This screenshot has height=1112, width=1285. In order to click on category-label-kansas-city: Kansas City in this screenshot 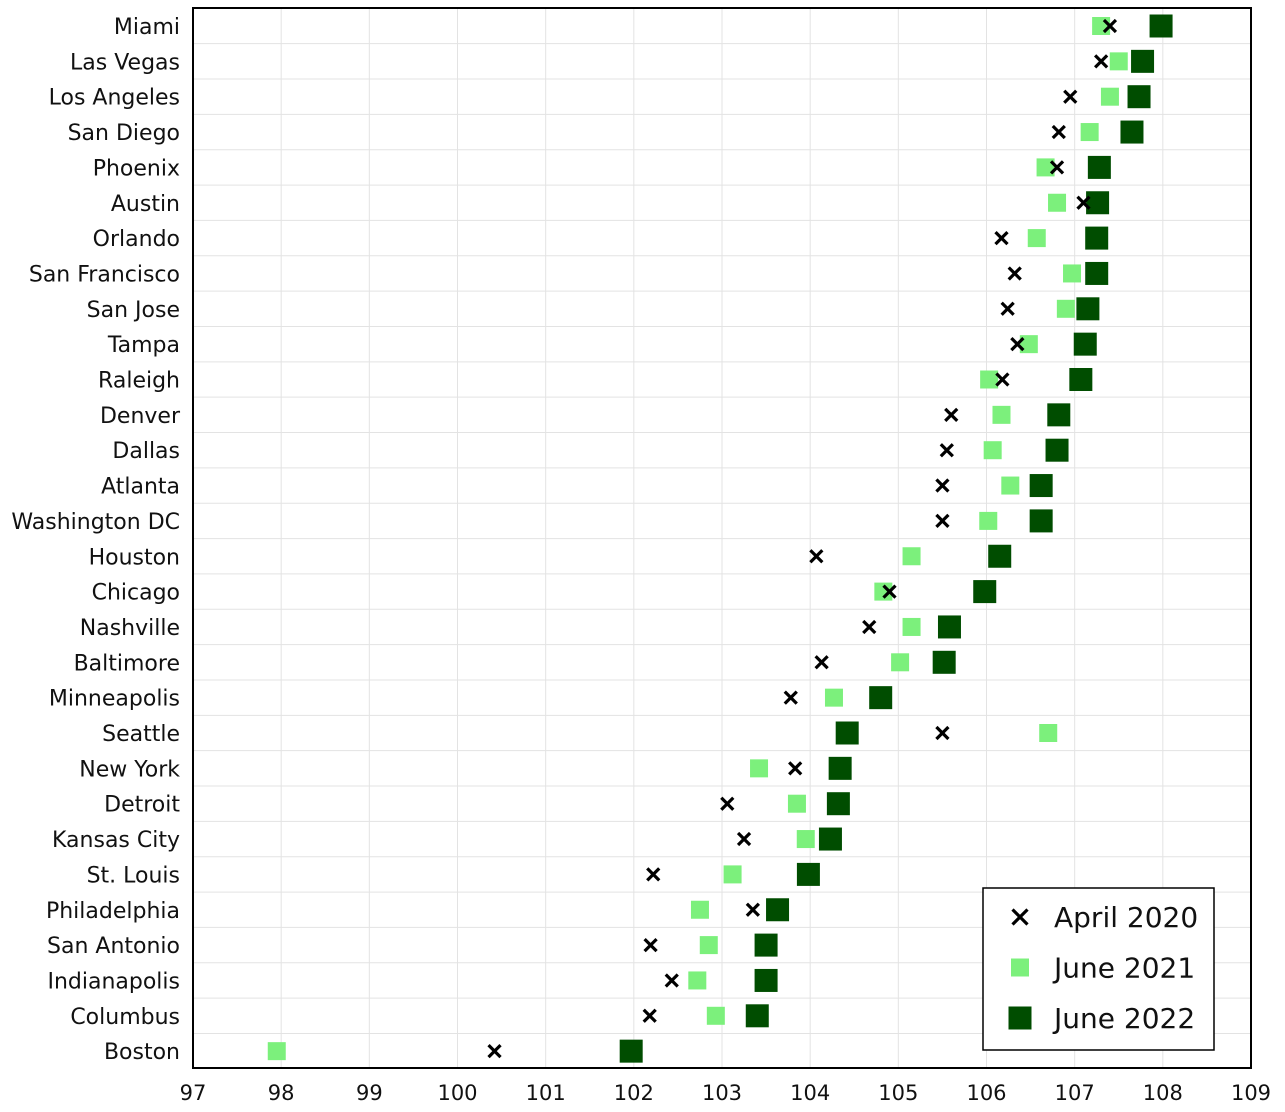, I will do `click(116, 840)`.